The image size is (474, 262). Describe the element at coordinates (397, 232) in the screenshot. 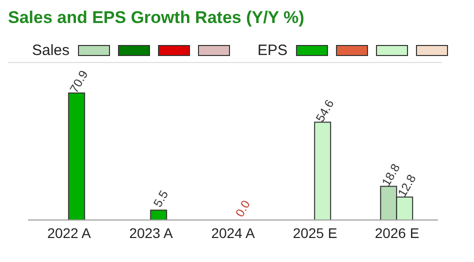

I see `x-tick-label: 2026 E` at that location.